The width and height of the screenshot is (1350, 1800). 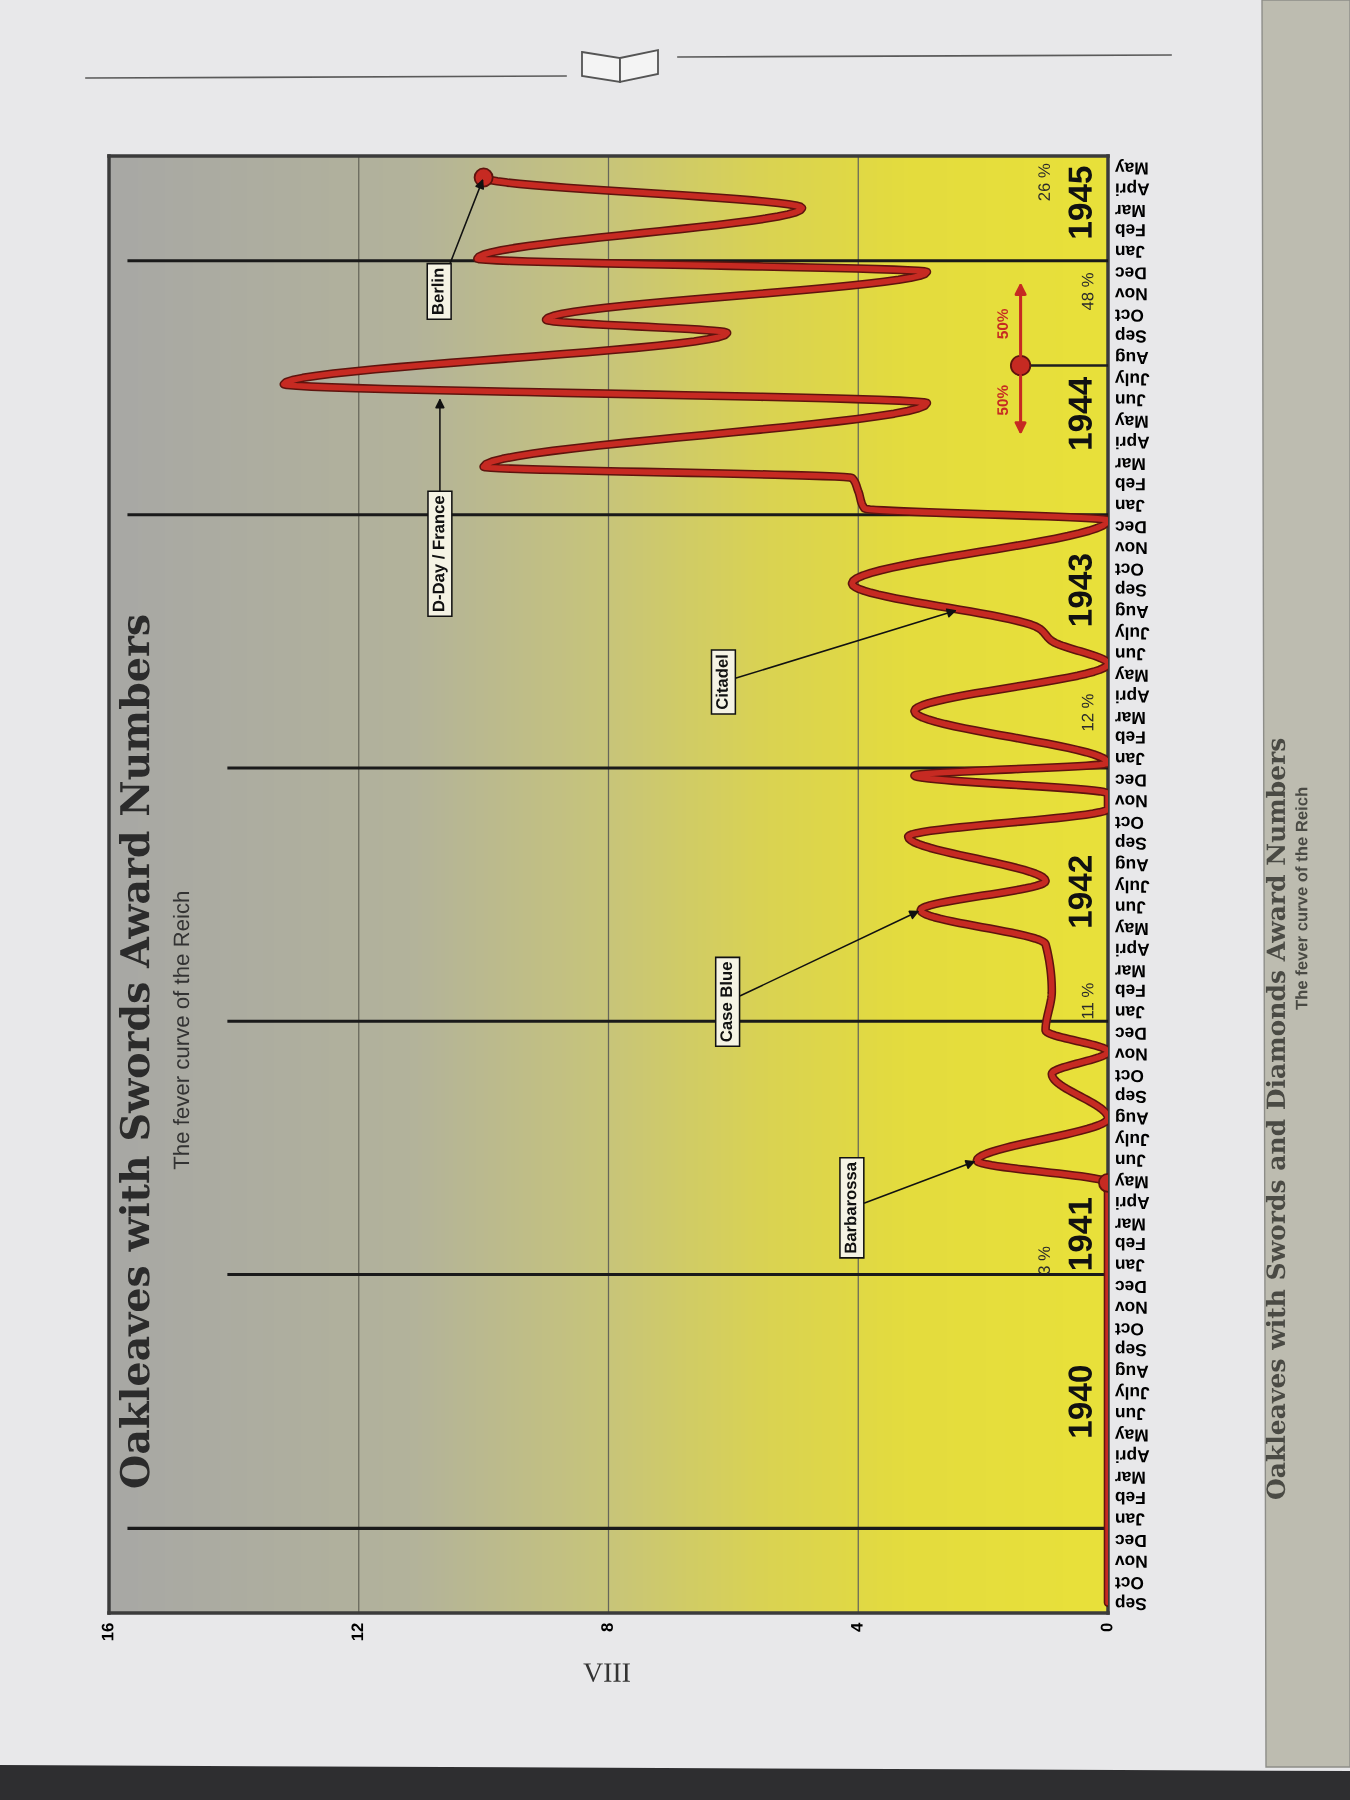 I want to click on annotation: 3 %, so click(x=1044, y=1260).